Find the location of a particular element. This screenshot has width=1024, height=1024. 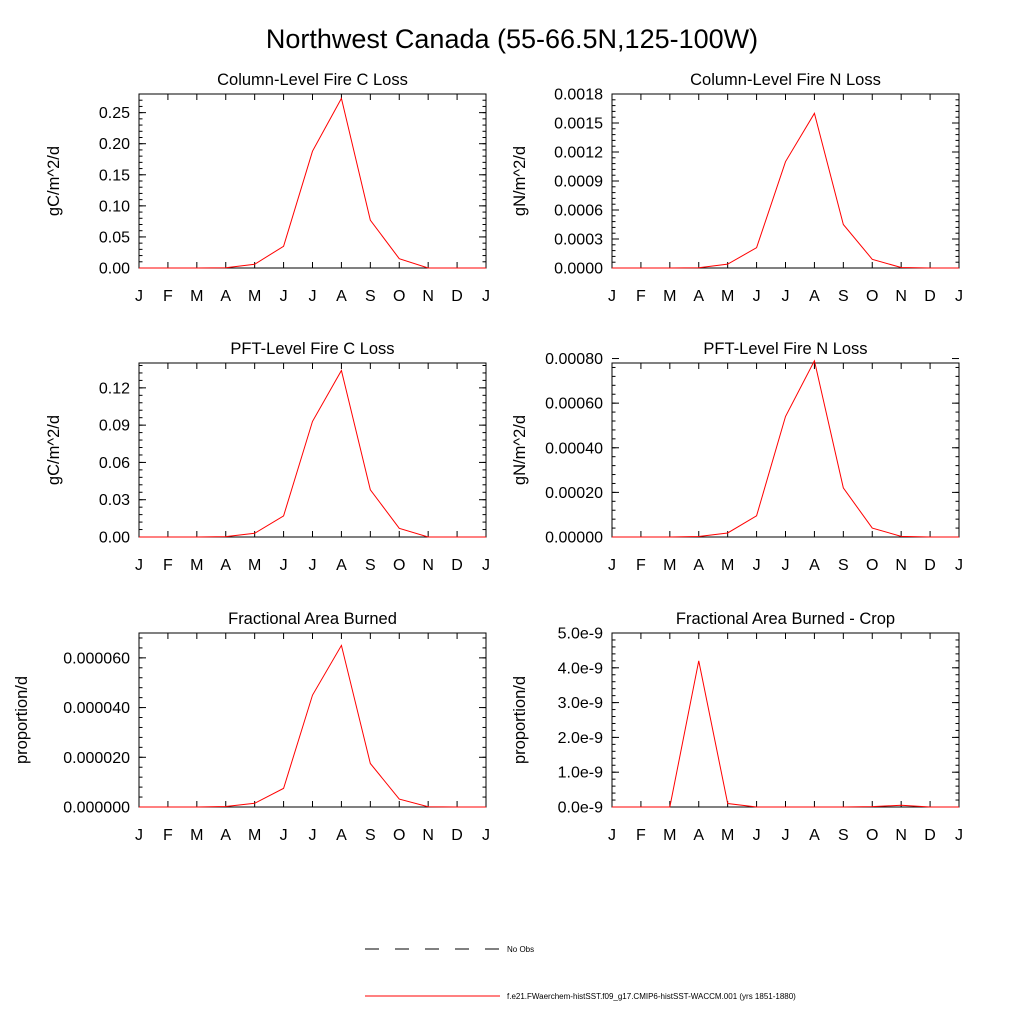

y-tick-label: 0.12 is located at coordinates (114, 388).